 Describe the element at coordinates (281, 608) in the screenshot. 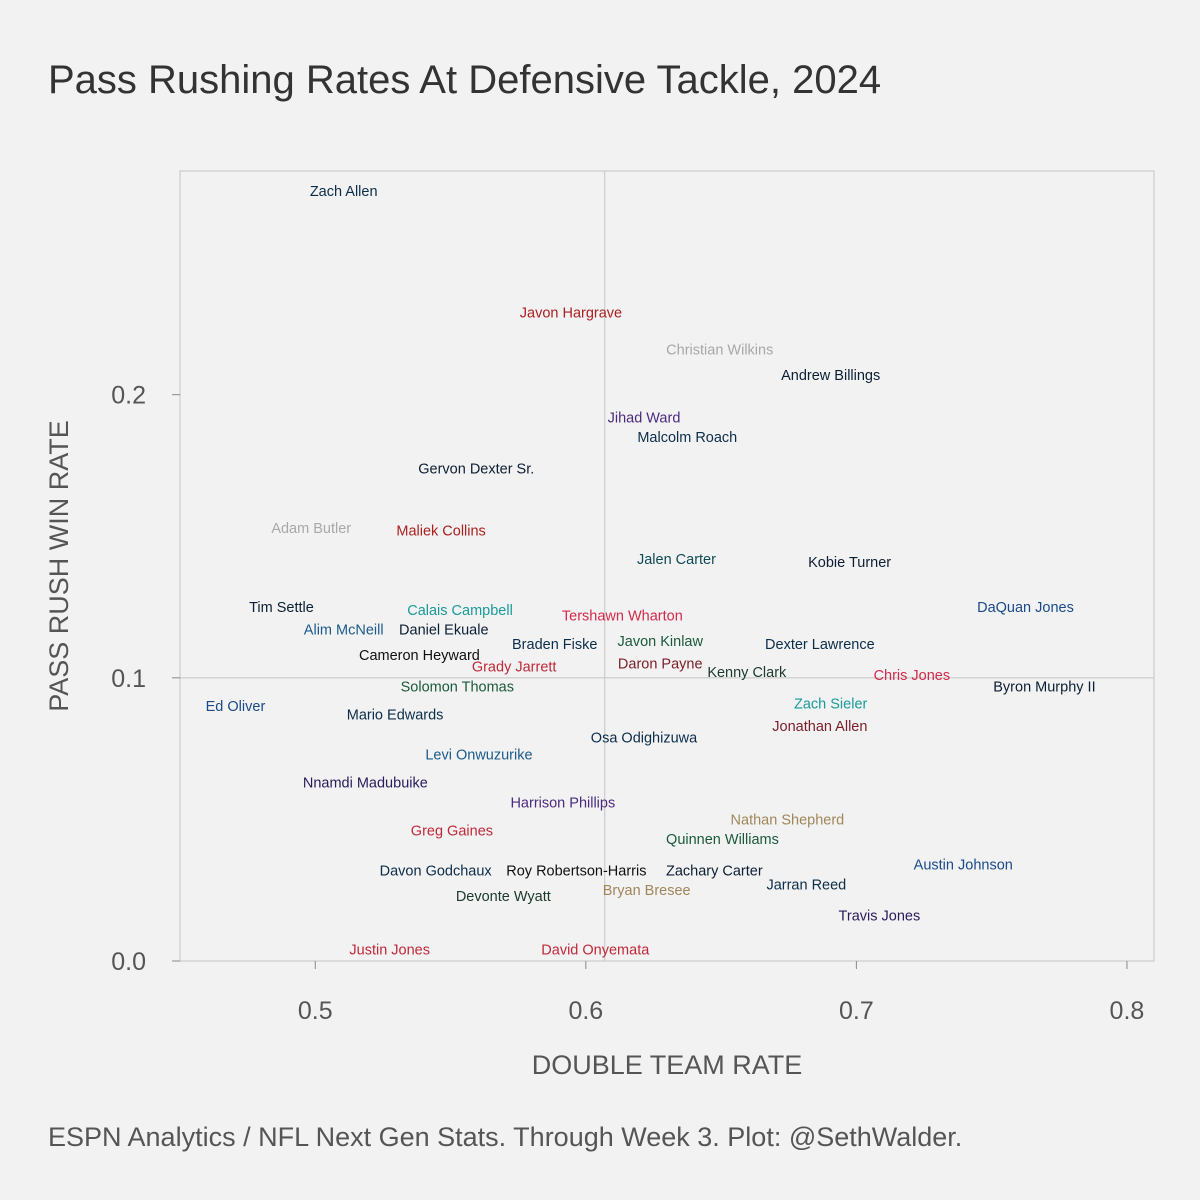

I see `point-label: Tim Settle` at that location.